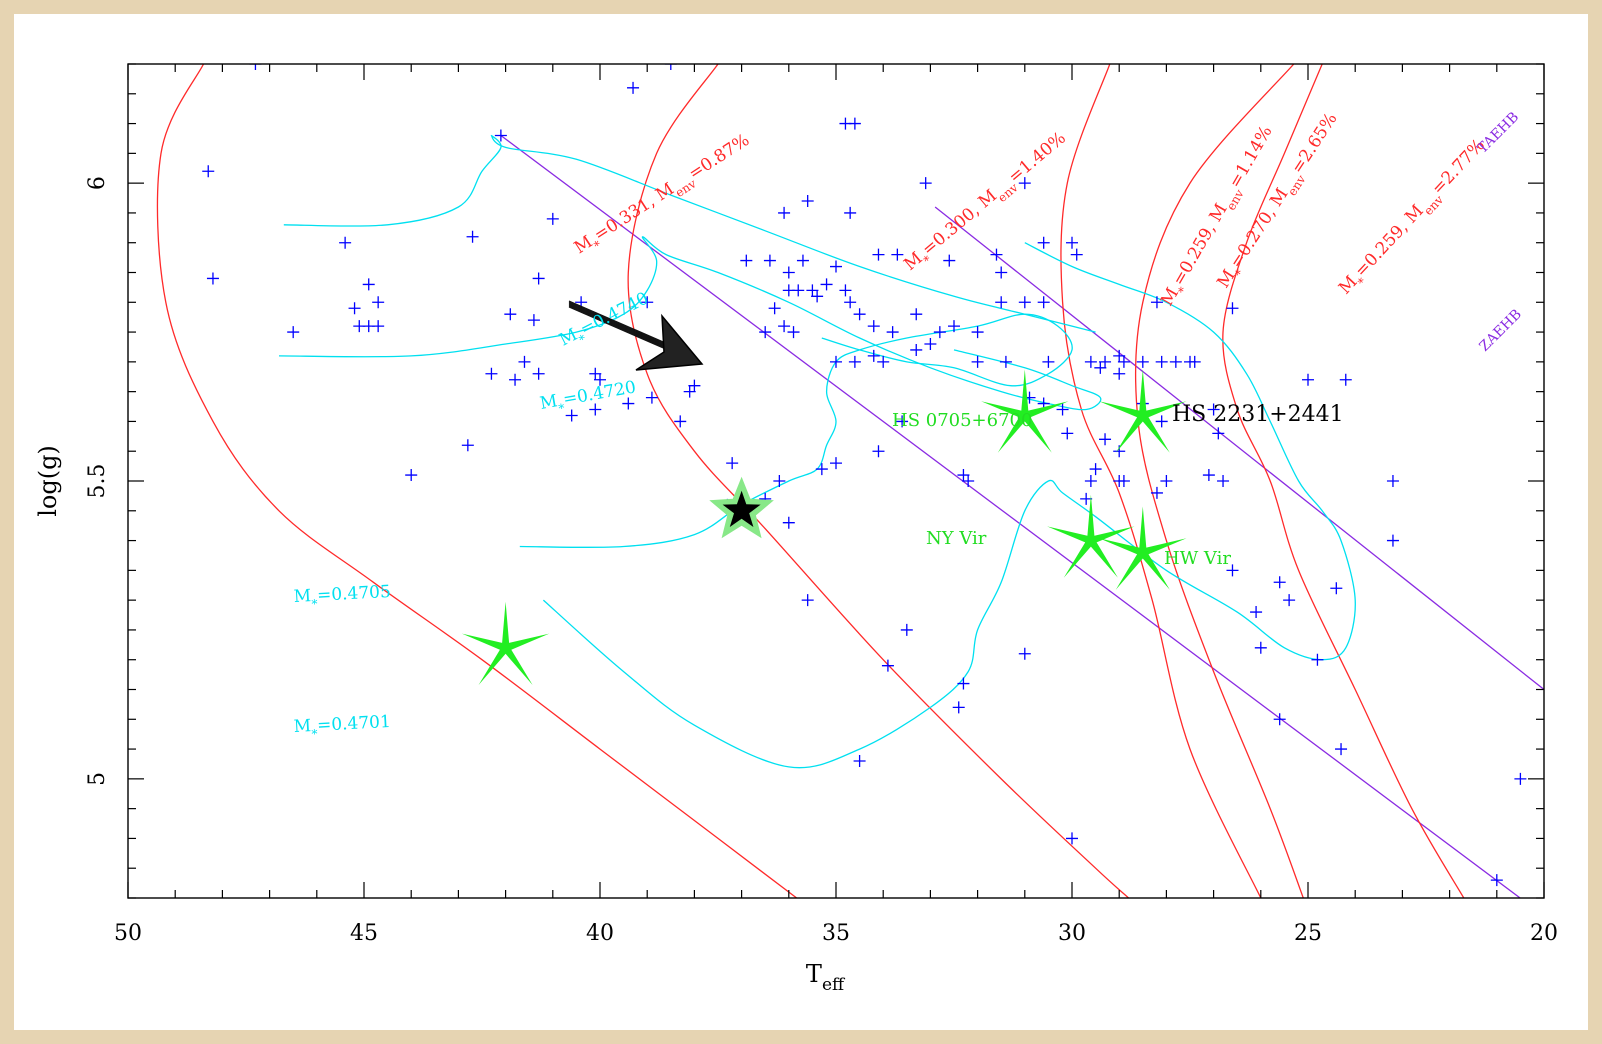 Image resolution: width=1602 pixels, height=1044 pixels. I want to click on x-tick-label: 45, so click(364, 933).